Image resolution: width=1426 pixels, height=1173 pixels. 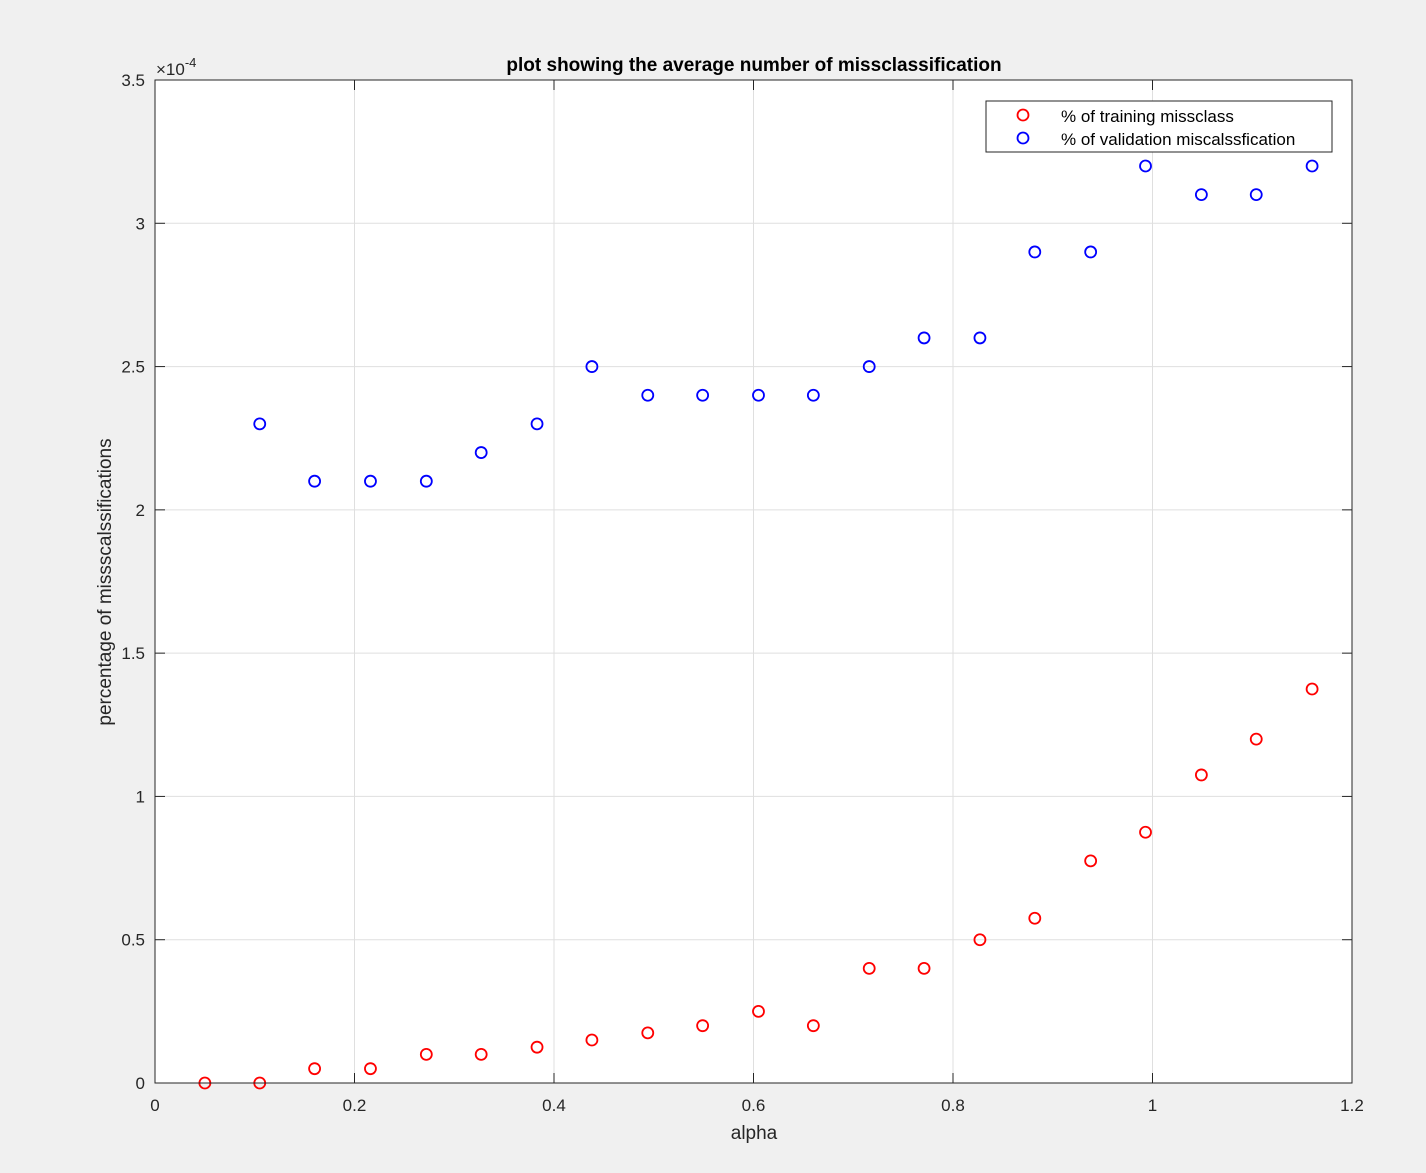 What do you see at coordinates (170, 69) in the screenshot?
I see `y-exponent-base: ×10` at bounding box center [170, 69].